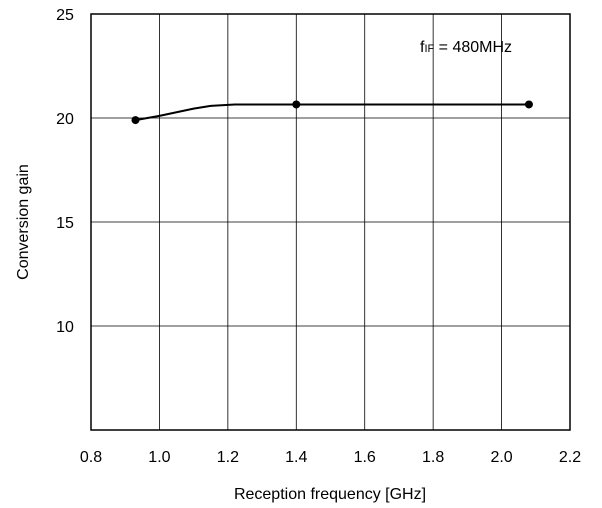 This screenshot has width=602, height=508. Describe the element at coordinates (23, 222) in the screenshot. I see `y-axis-label: Conversion gain` at that location.